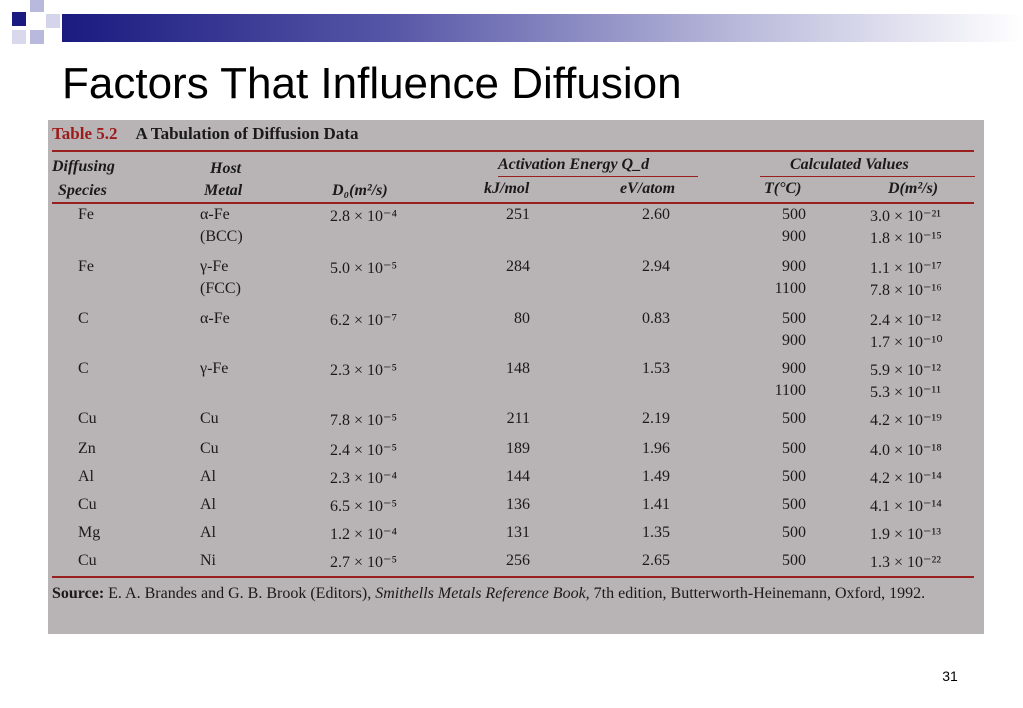 The image size is (1023, 708). Describe the element at coordinates (656, 448) in the screenshot. I see `cell-activation-ev: 1.96` at that location.